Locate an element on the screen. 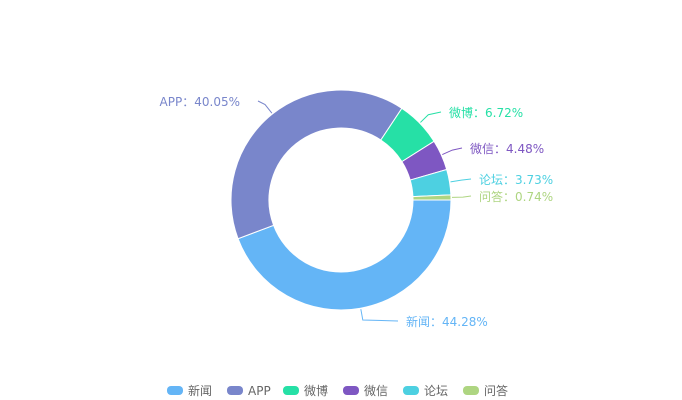 Image resolution: width=682 pixels, height=400 pixels. legend-item-4: 微信 is located at coordinates (365, 391).